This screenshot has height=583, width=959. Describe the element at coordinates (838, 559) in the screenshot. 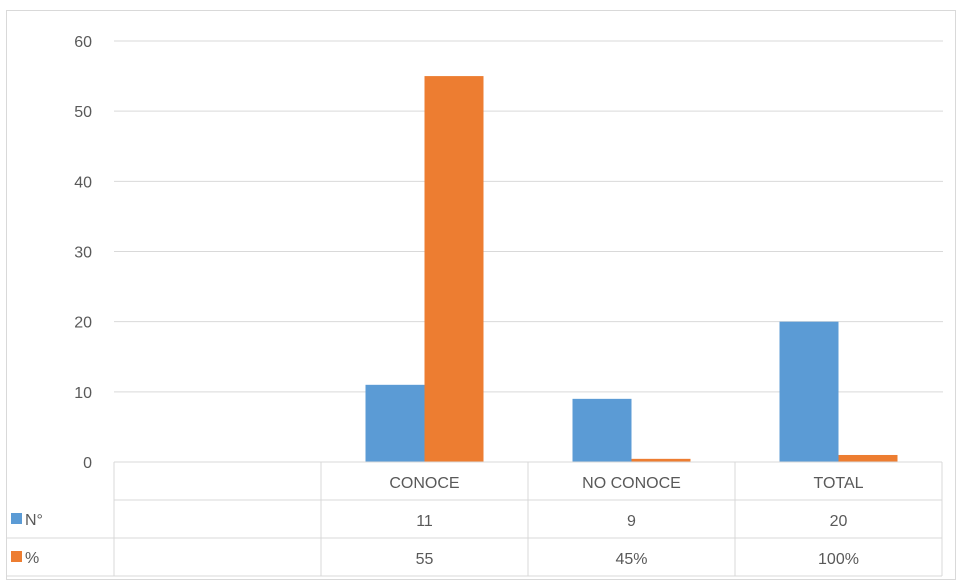

I see `data-table-value: 100%` at that location.